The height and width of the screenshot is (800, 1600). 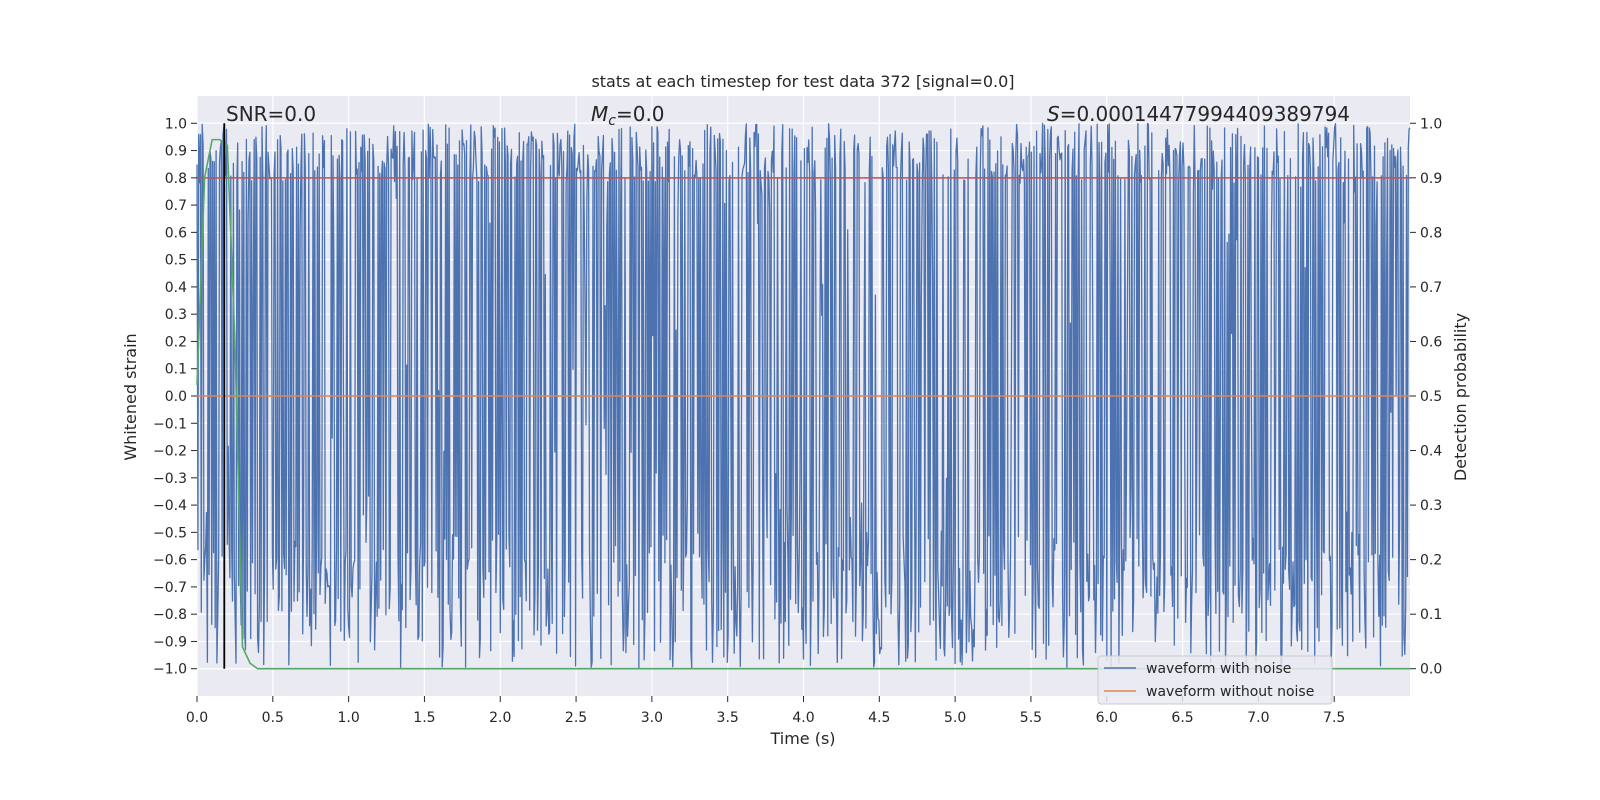 I want to click on right-y-tick-label: 0.7, so click(x=1431, y=288).